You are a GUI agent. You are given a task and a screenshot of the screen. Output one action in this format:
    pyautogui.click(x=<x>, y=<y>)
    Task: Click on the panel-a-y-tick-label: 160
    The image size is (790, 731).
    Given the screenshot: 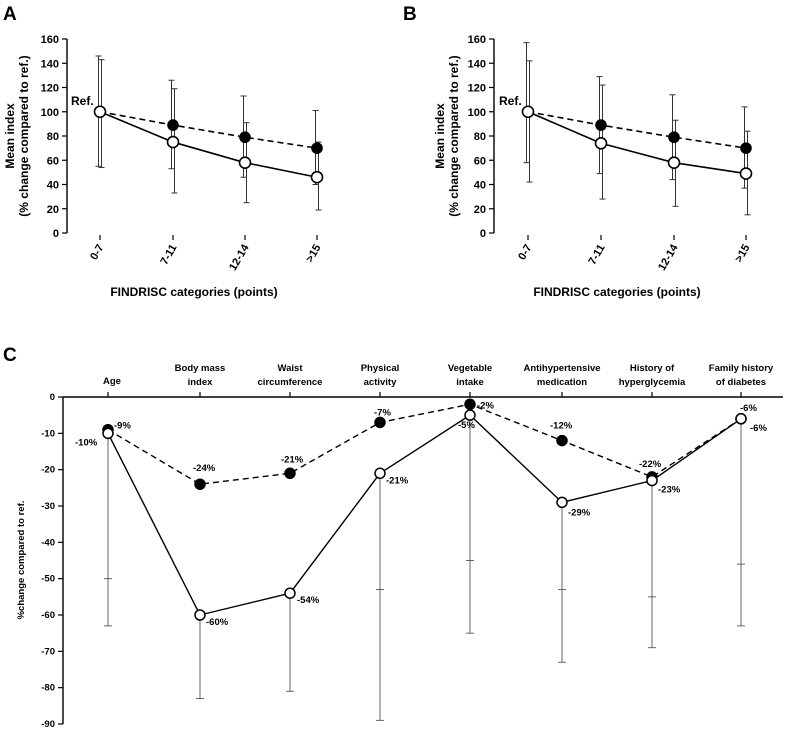 What is the action you would take?
    pyautogui.click(x=50, y=40)
    